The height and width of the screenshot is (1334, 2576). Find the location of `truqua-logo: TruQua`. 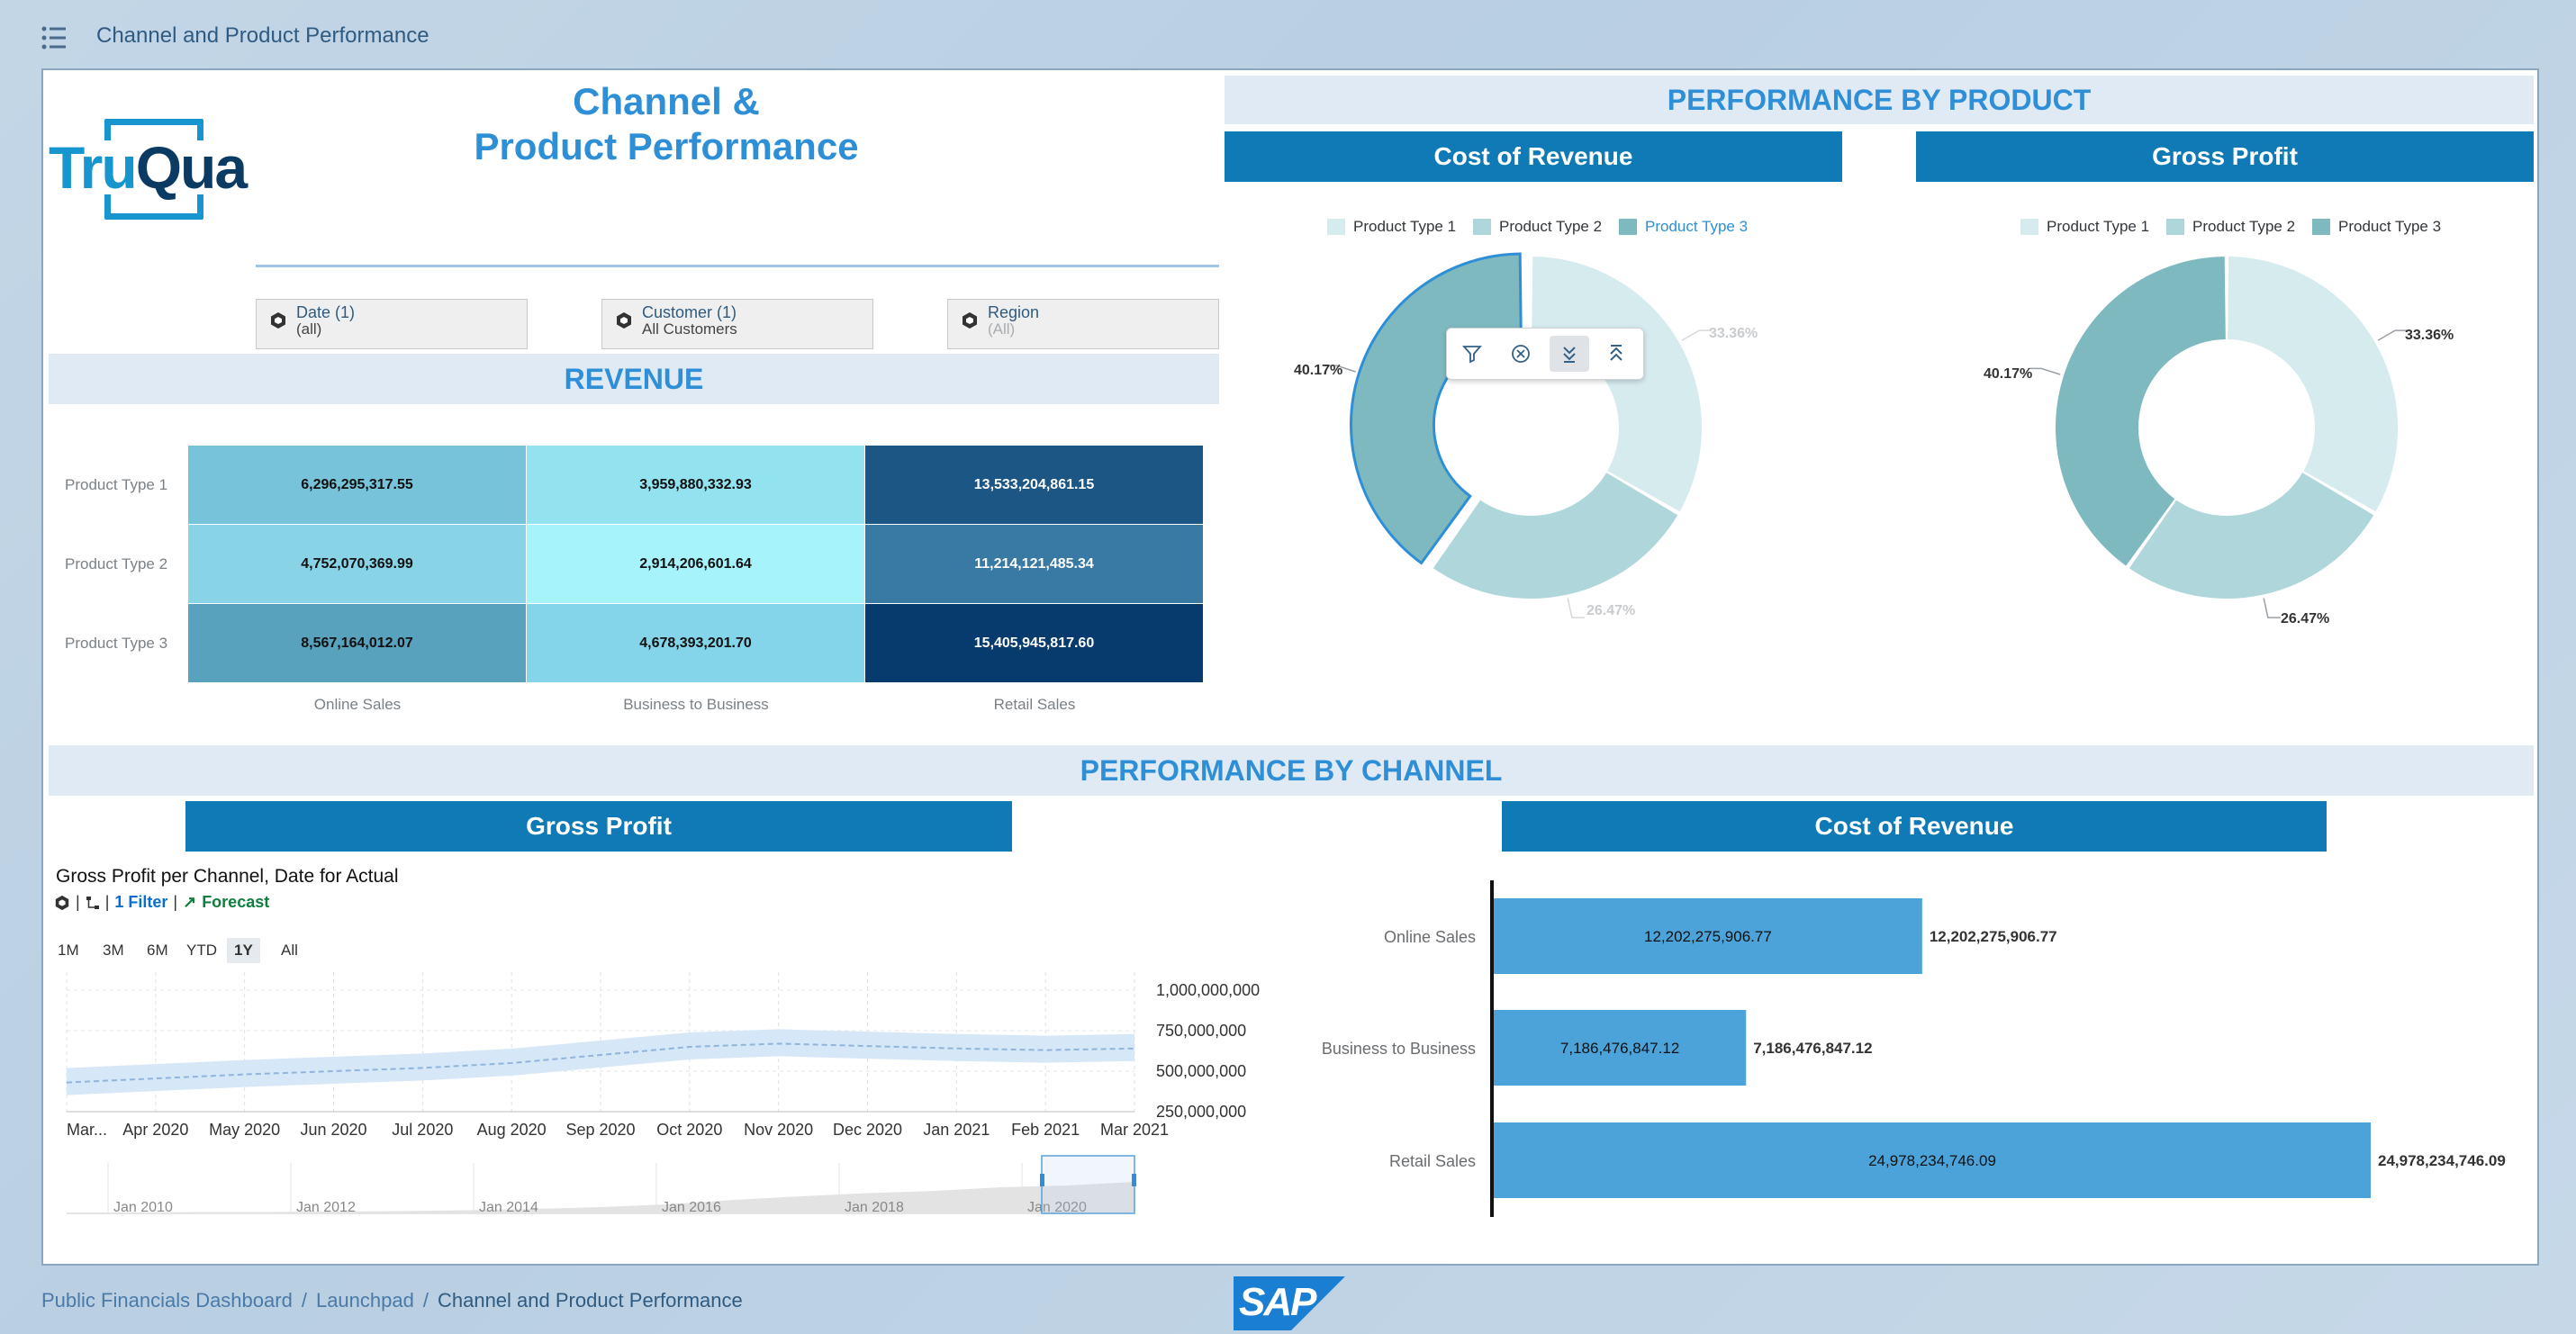

truqua-logo: TruQua is located at coordinates (150, 171).